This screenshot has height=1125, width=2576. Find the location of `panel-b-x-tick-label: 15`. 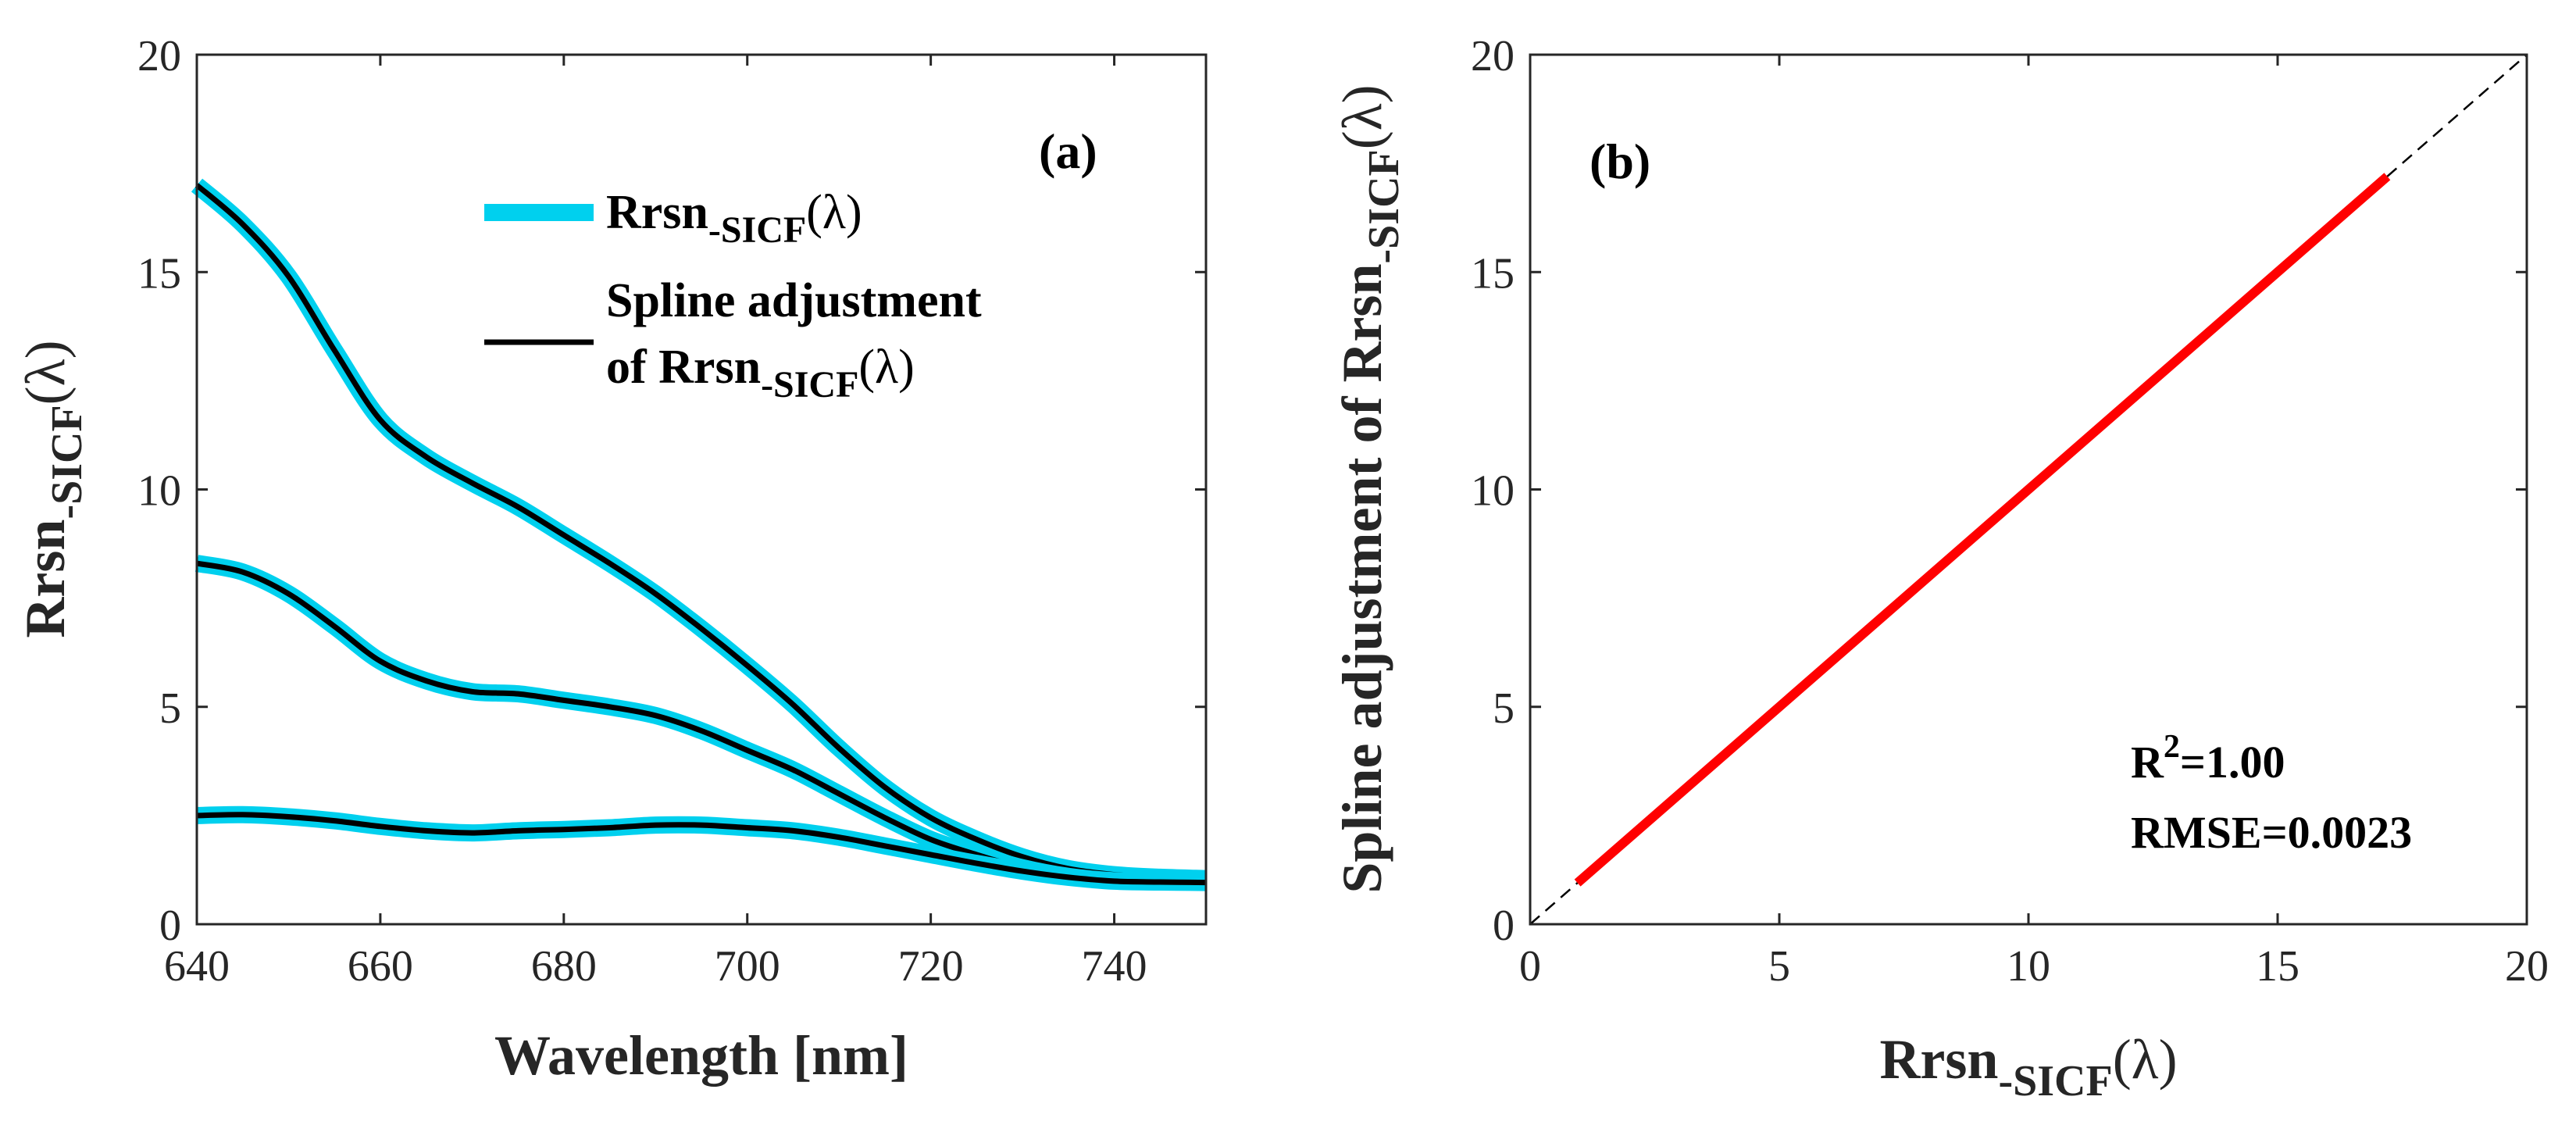

panel-b-x-tick-label: 15 is located at coordinates (2277, 967).